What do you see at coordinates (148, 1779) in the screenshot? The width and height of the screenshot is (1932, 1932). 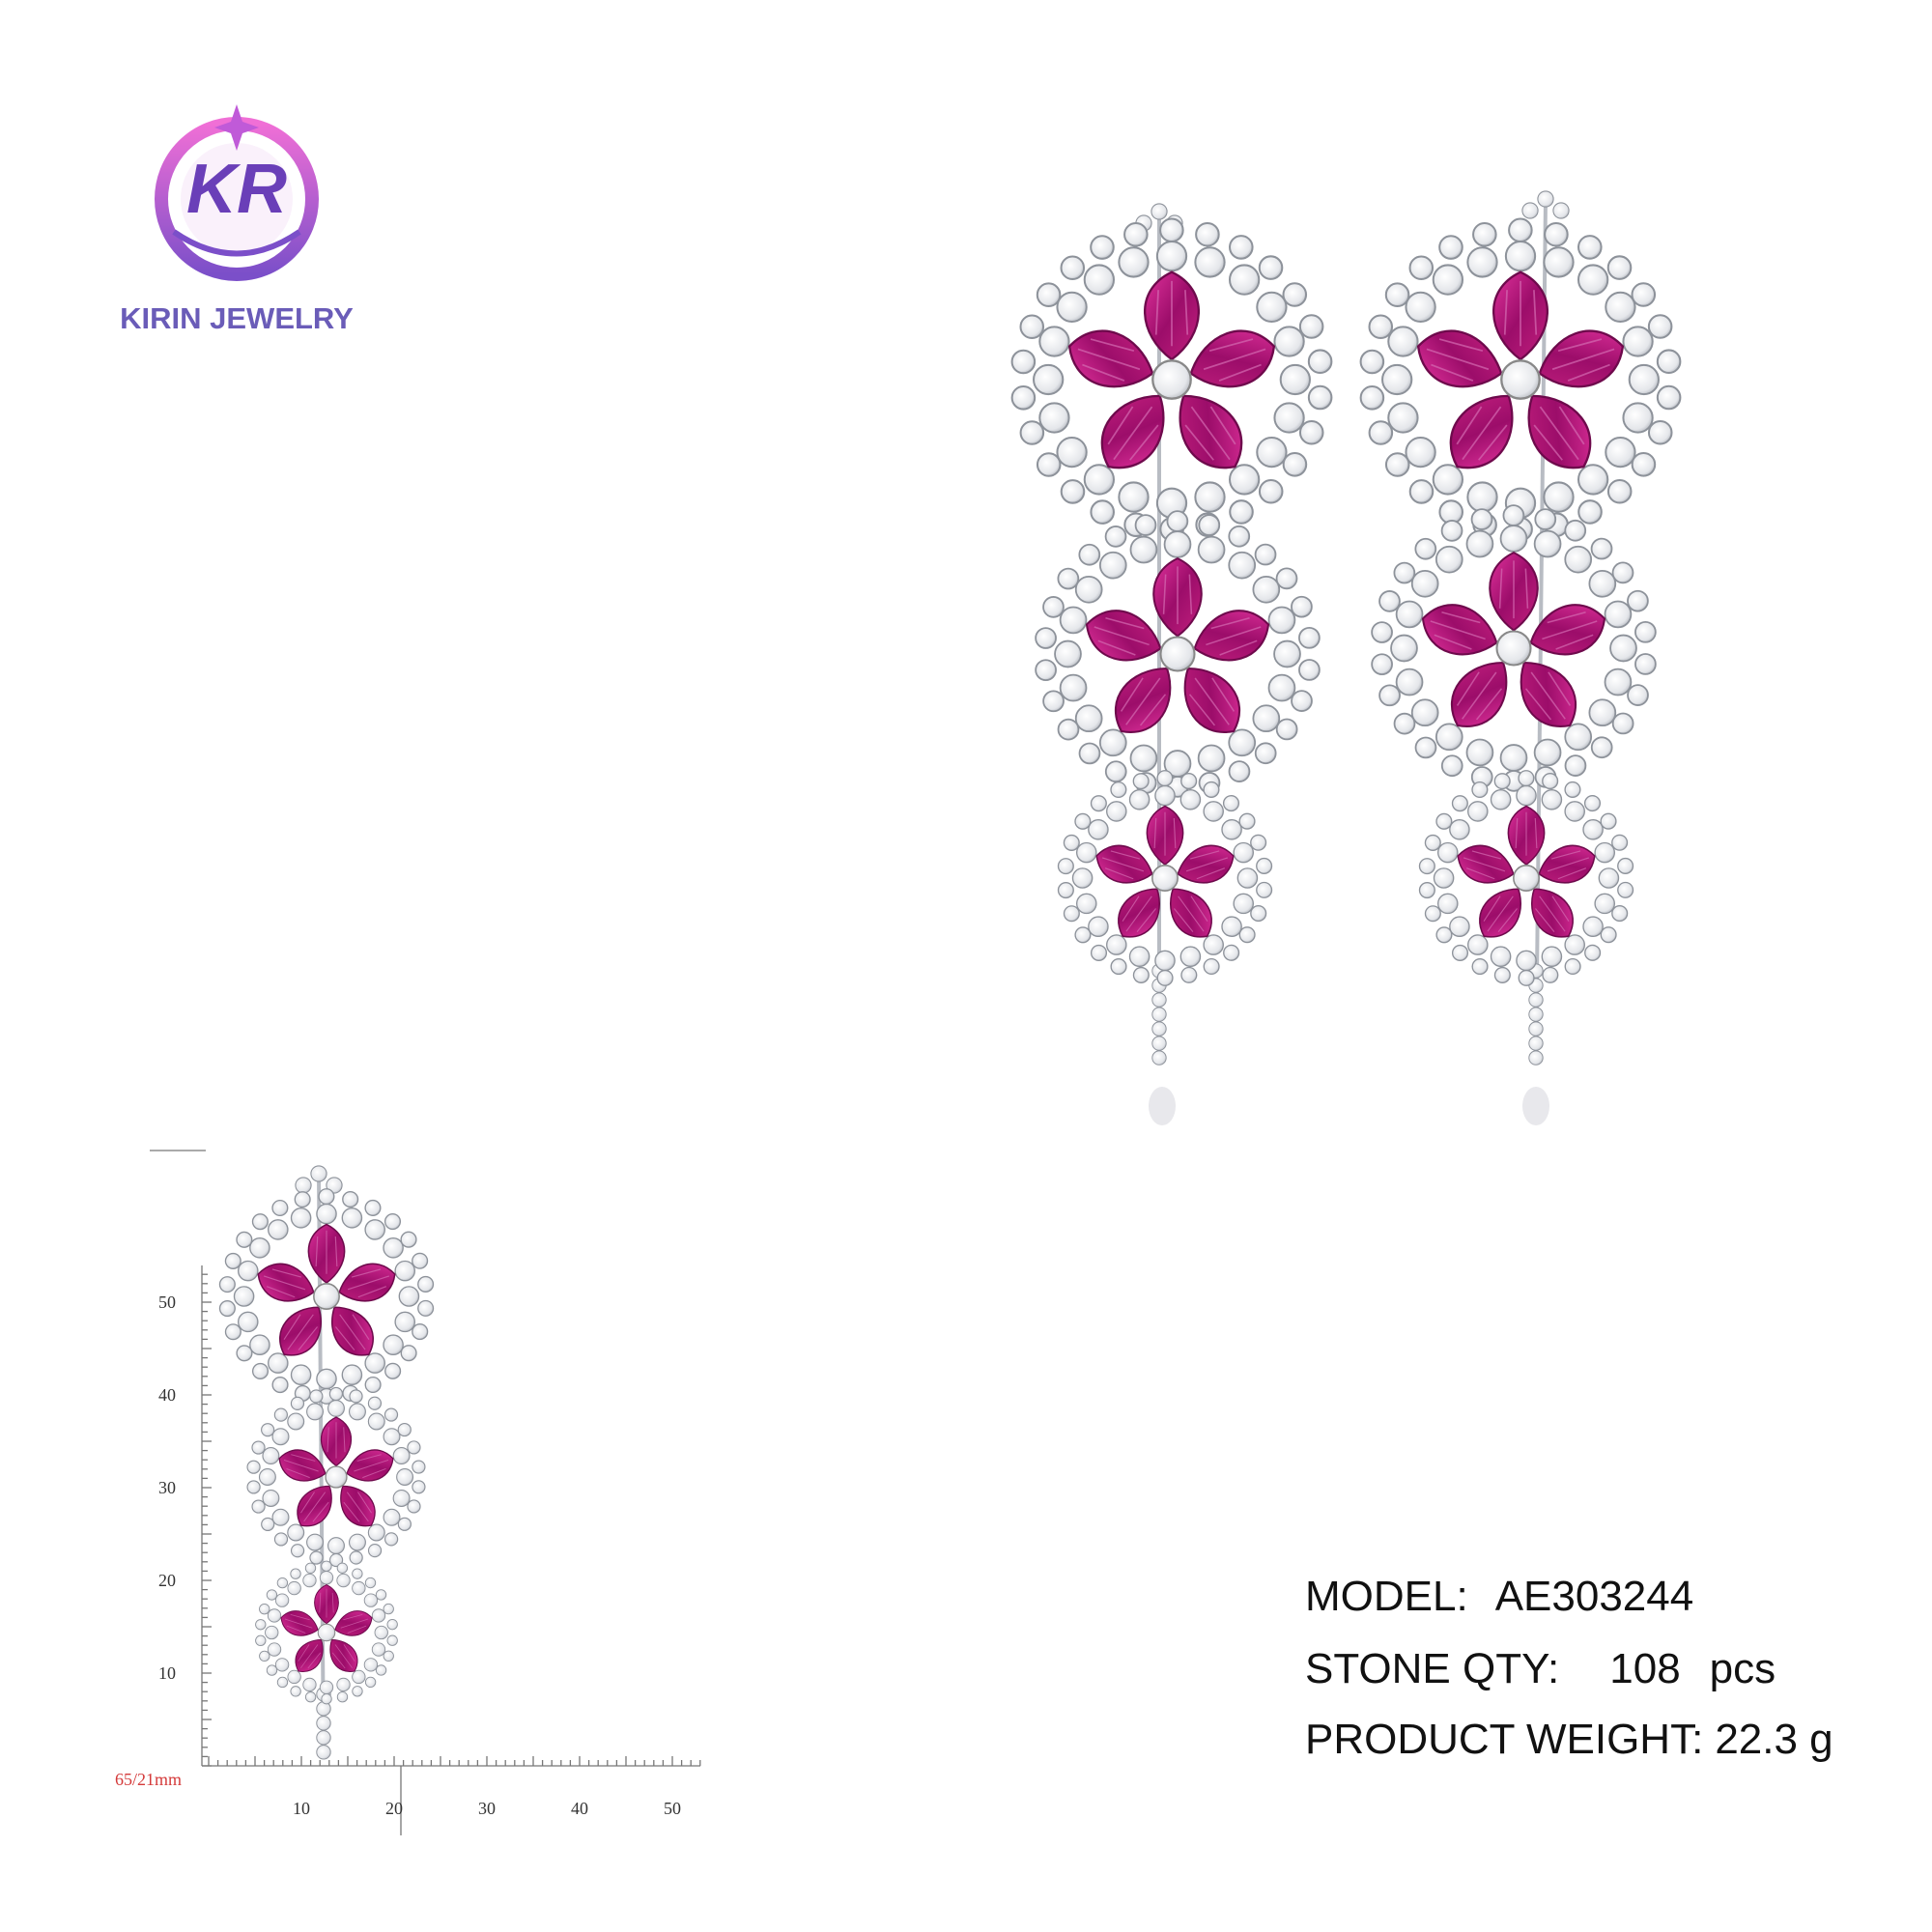 I see `size-label: 65/21mm` at bounding box center [148, 1779].